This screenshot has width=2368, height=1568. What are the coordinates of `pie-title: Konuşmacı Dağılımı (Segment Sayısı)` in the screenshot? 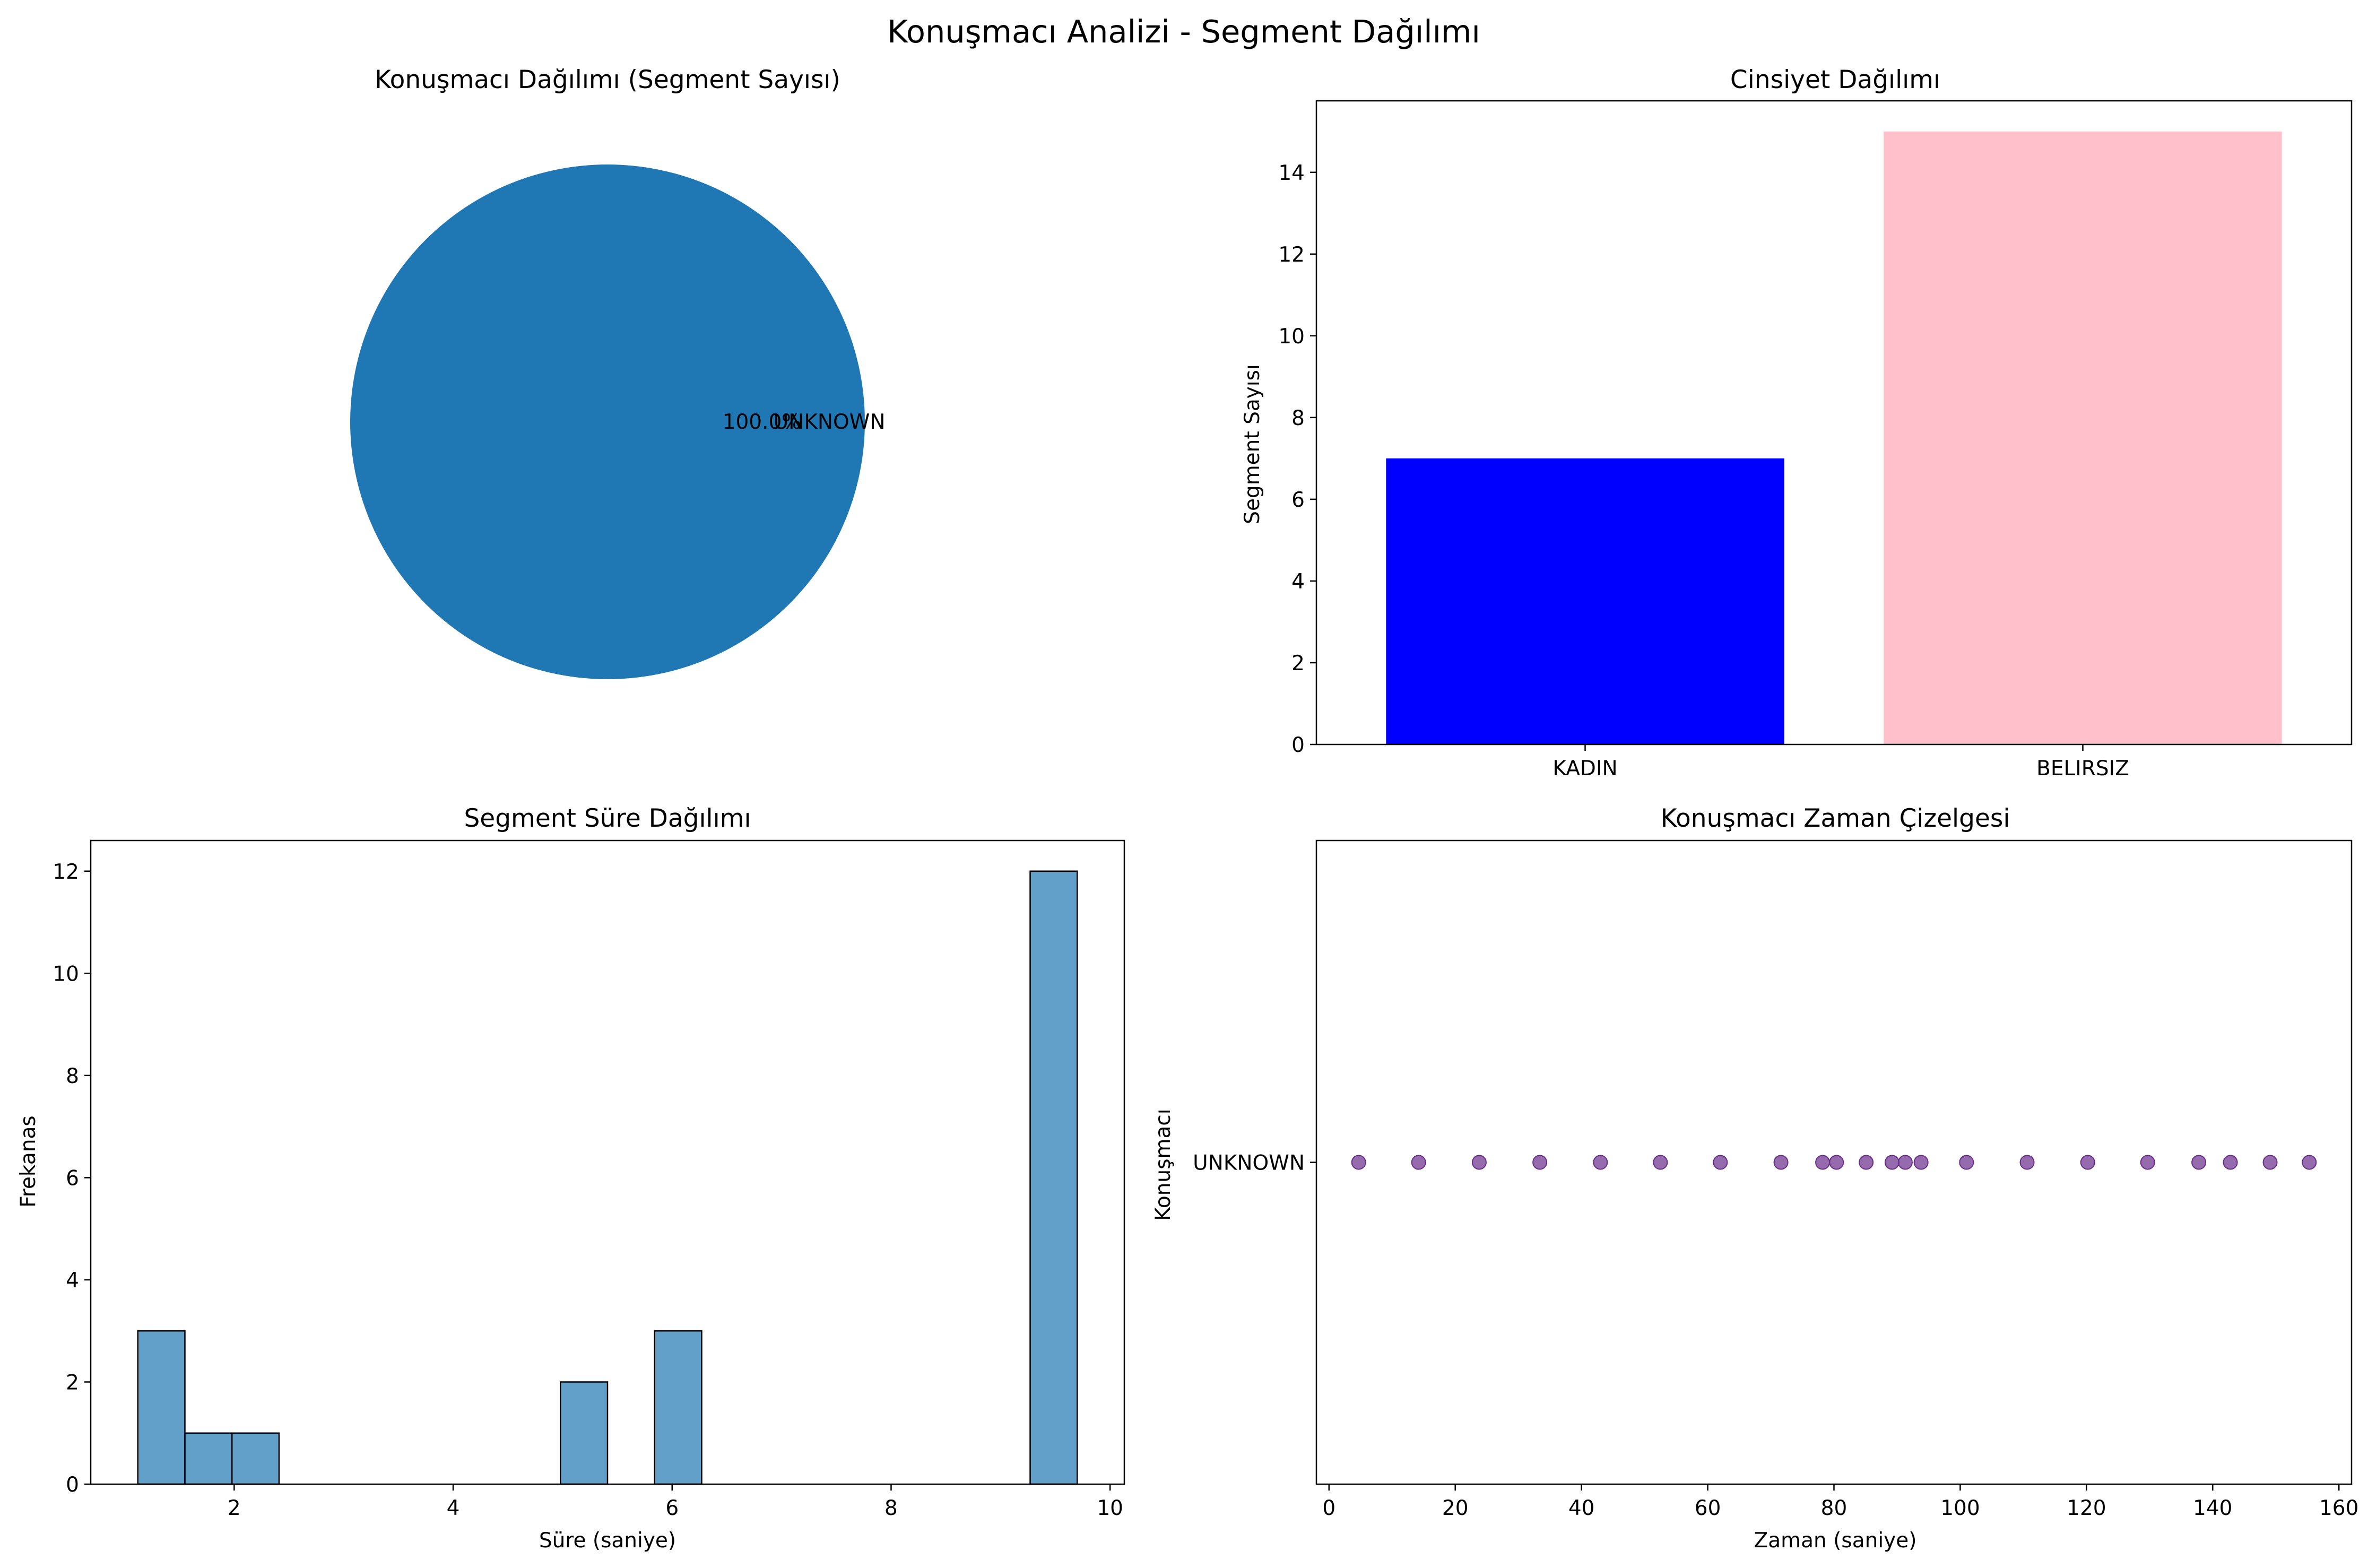 It's located at (607, 79).